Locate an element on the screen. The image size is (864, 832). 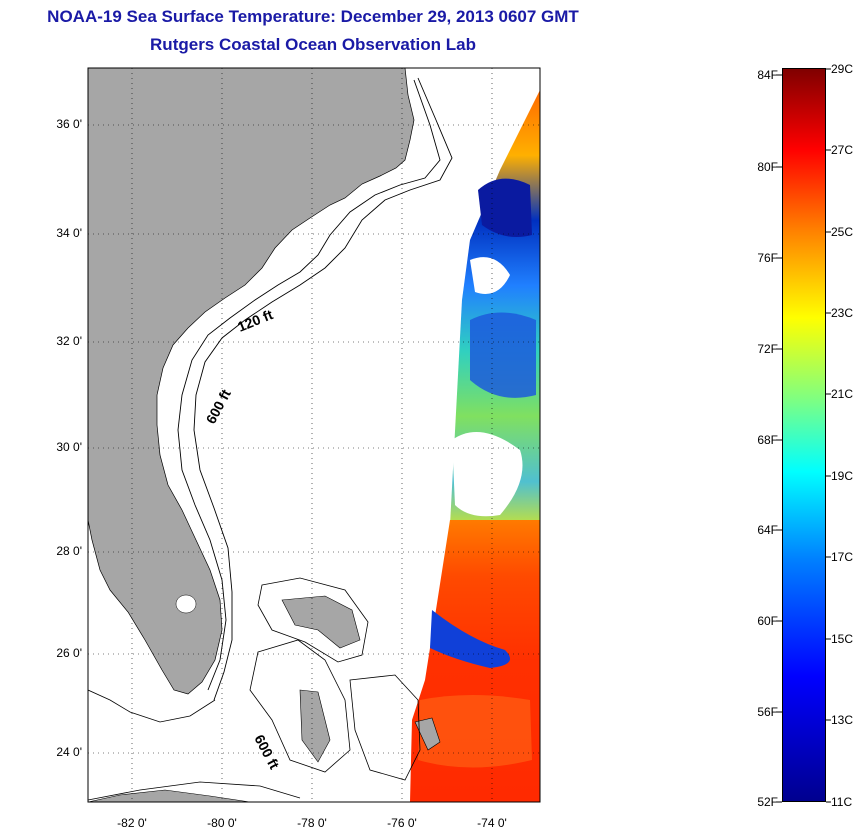
lon-tick-label: -78 0' is located at coordinates (312, 823).